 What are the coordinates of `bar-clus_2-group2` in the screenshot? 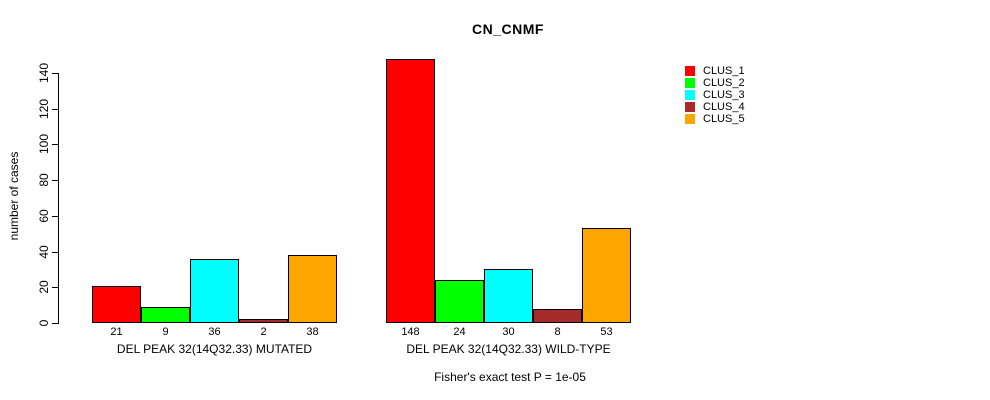 It's located at (459, 301).